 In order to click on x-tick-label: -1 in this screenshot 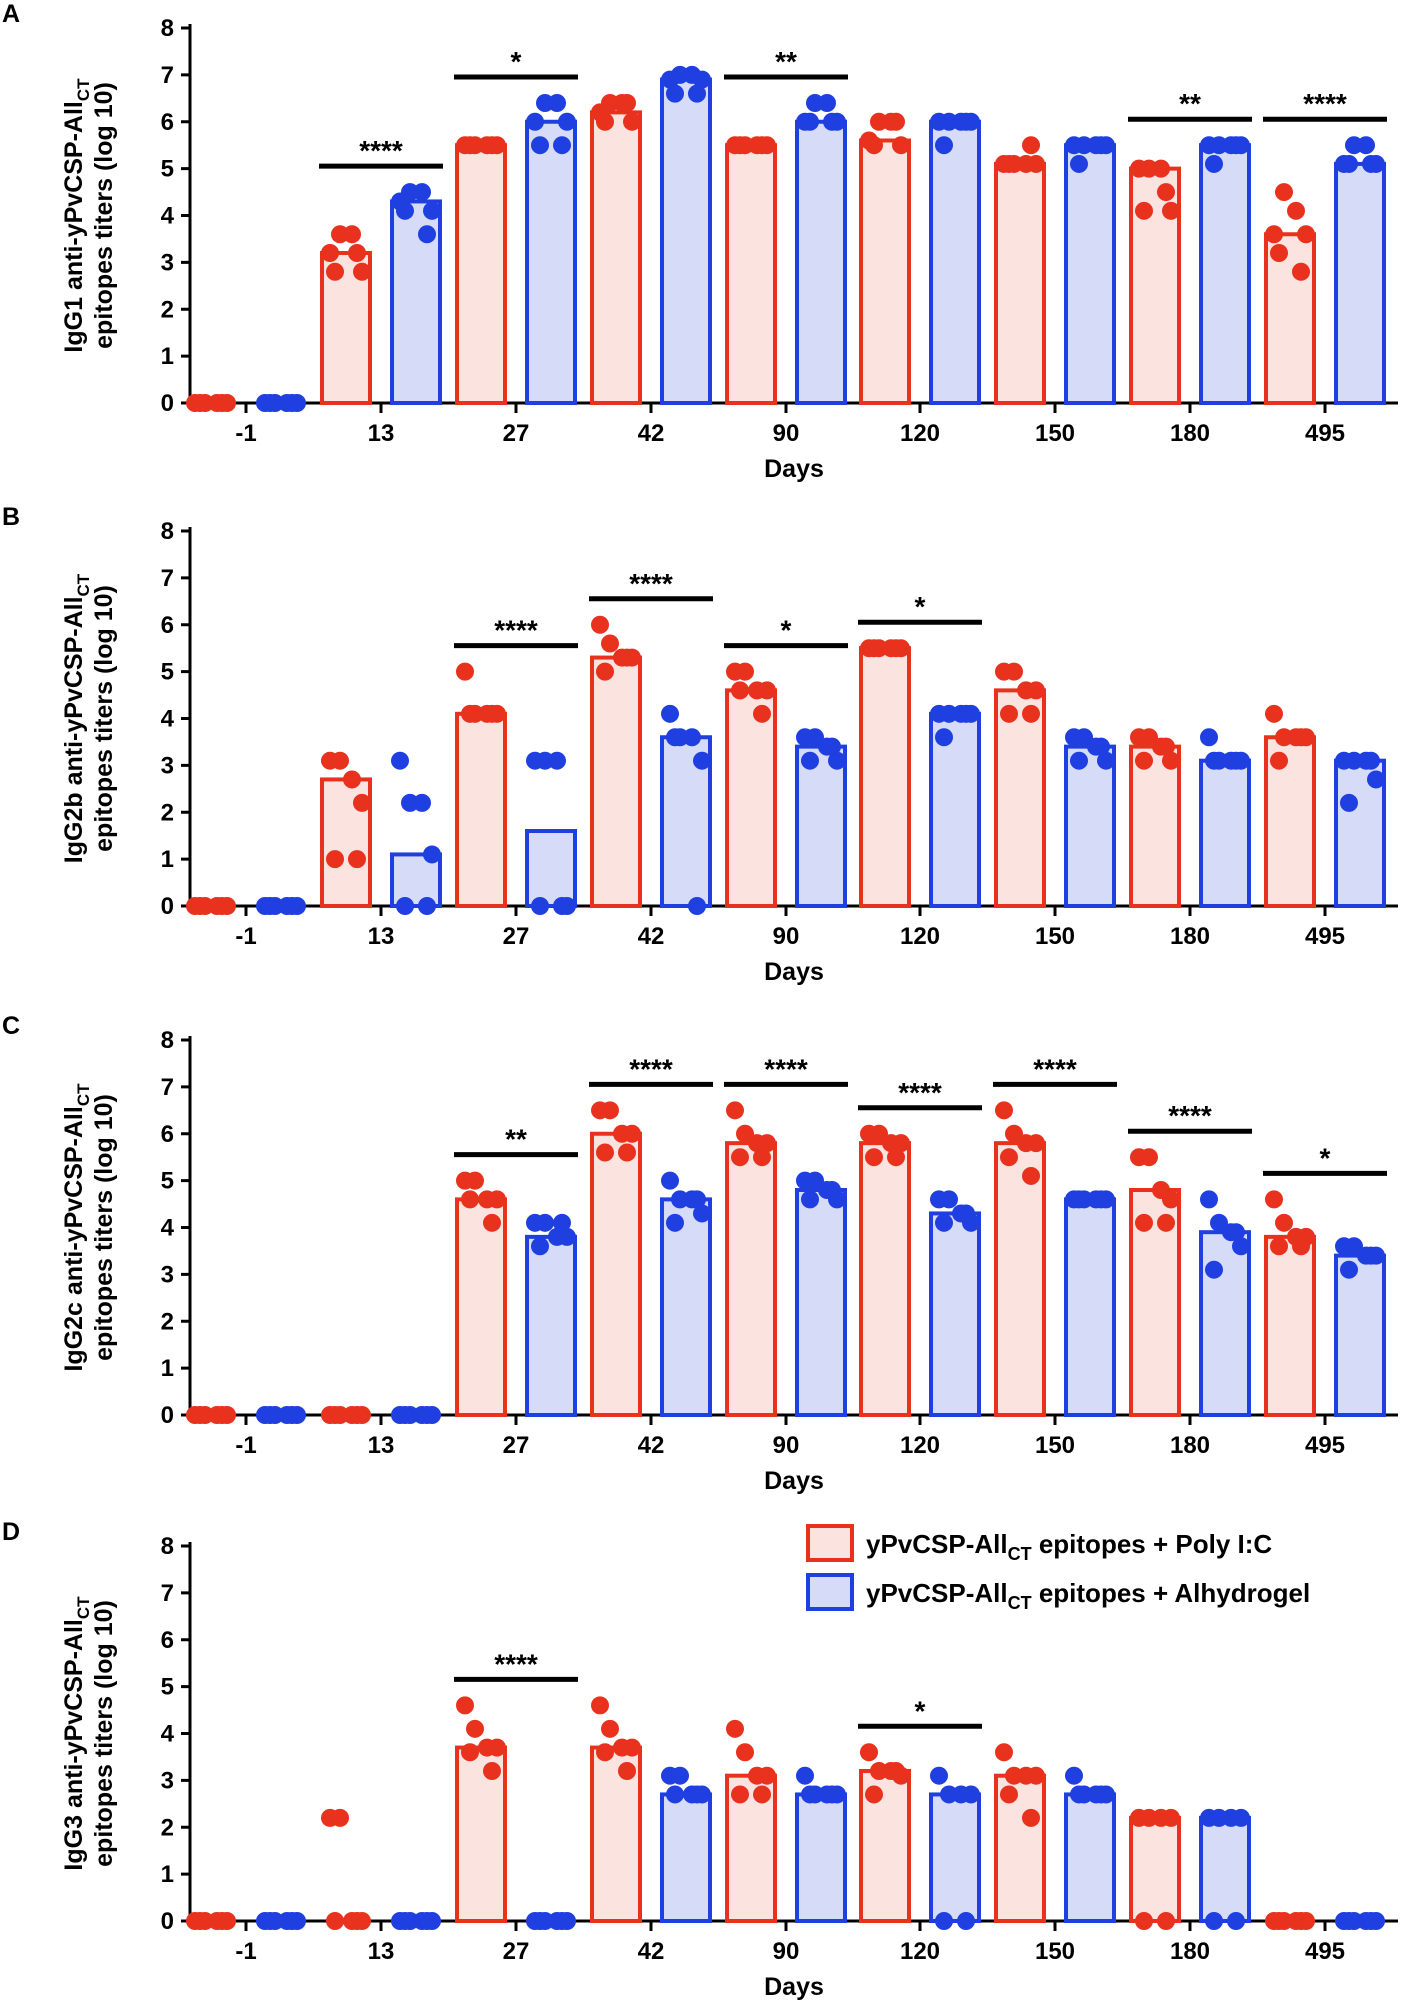, I will do `click(245, 936)`.